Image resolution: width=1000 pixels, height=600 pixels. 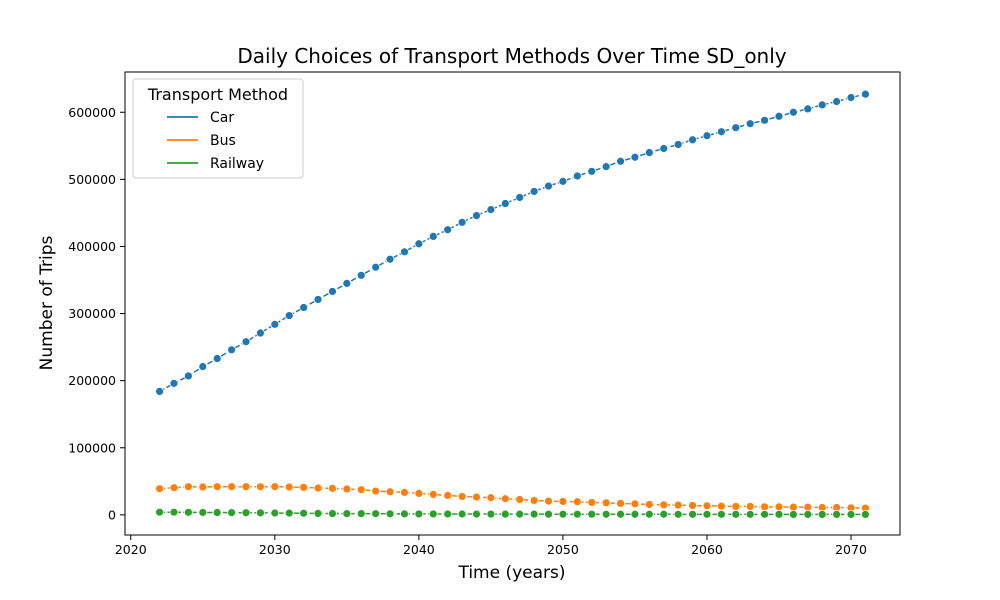 What do you see at coordinates (92, 112) in the screenshot?
I see `y-tick-label: 600000` at bounding box center [92, 112].